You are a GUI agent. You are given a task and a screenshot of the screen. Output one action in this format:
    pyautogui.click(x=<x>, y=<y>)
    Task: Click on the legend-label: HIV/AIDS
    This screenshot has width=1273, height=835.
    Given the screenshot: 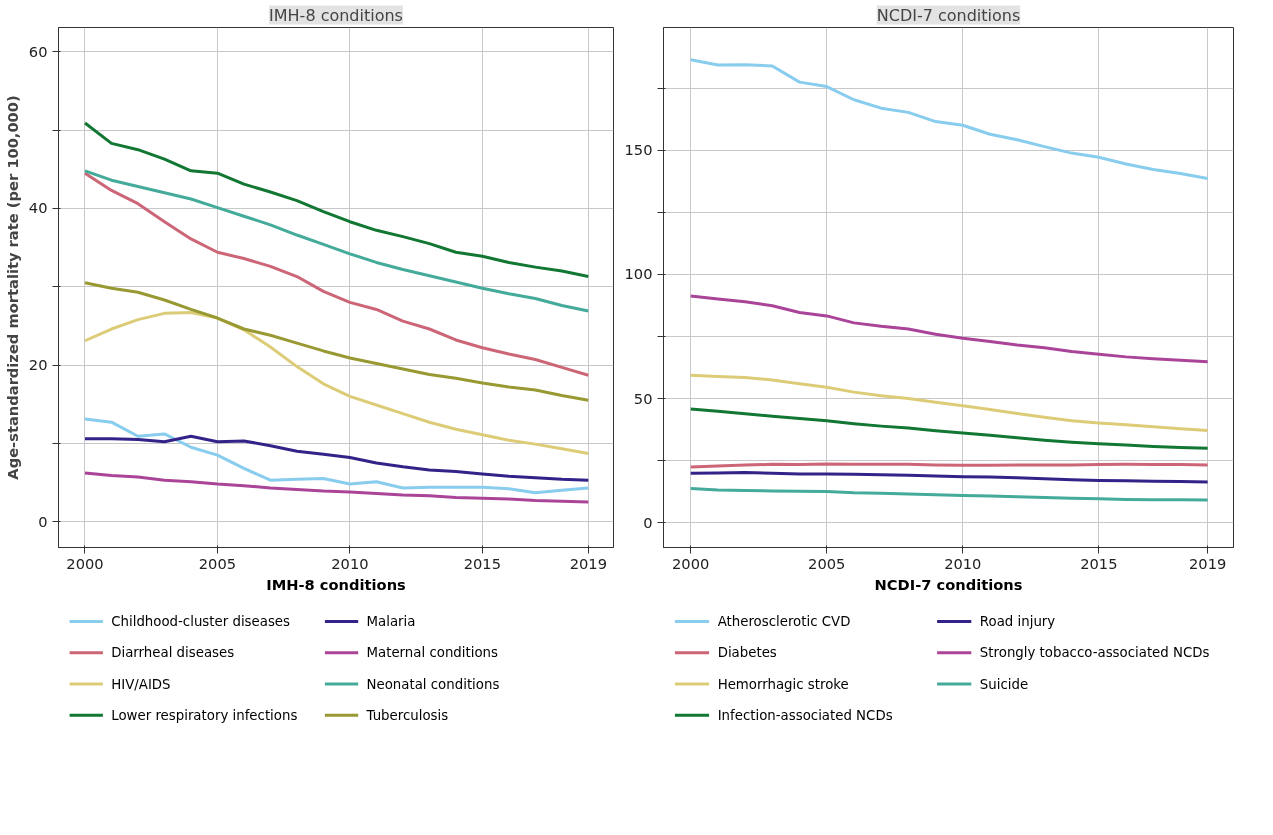 What is the action you would take?
    pyautogui.click(x=141, y=684)
    